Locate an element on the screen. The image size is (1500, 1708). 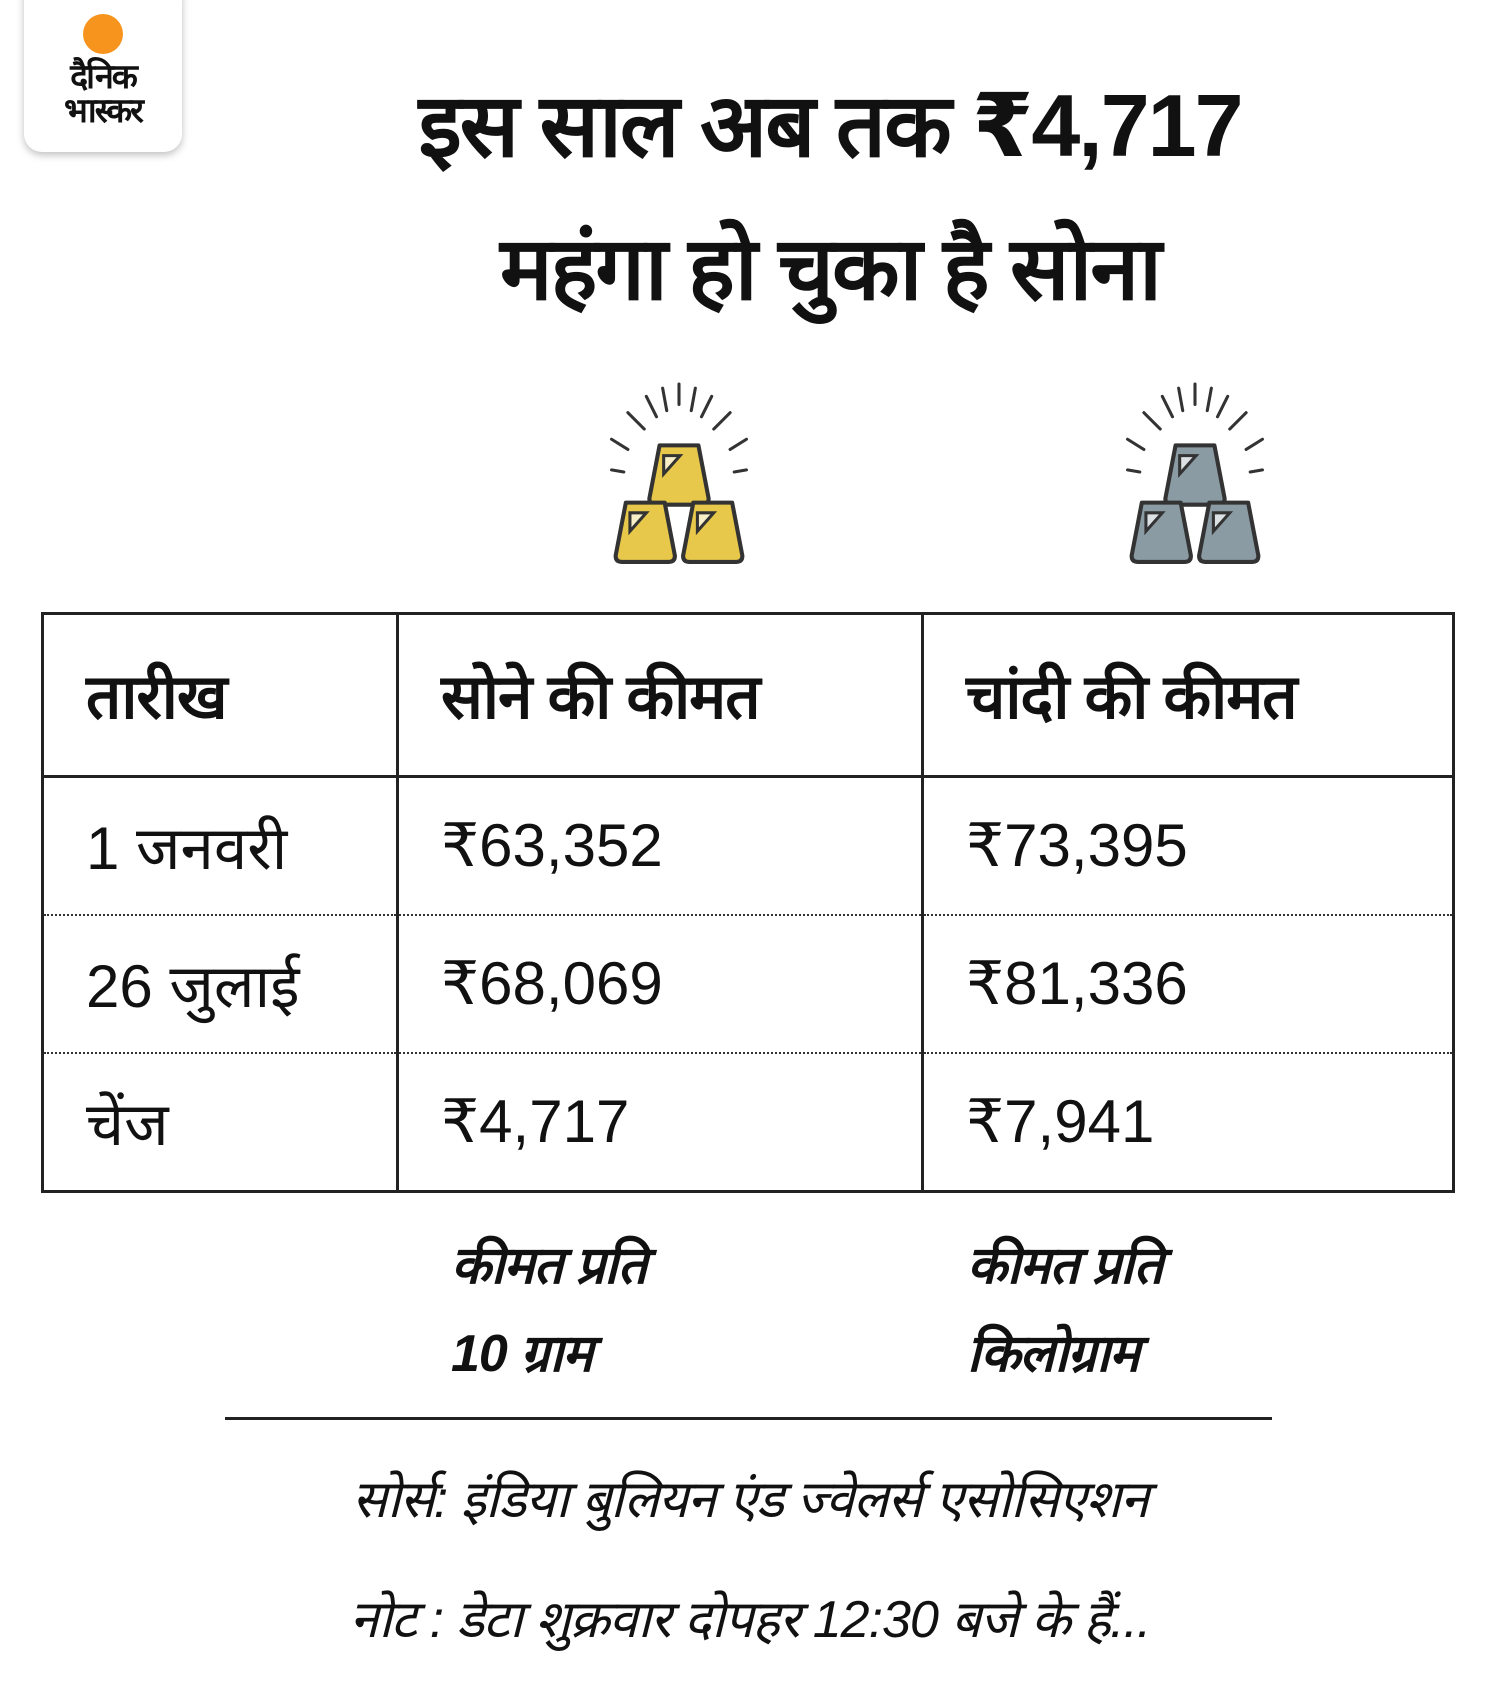
change-label-cell: चेंज is located at coordinates (220, 1122).